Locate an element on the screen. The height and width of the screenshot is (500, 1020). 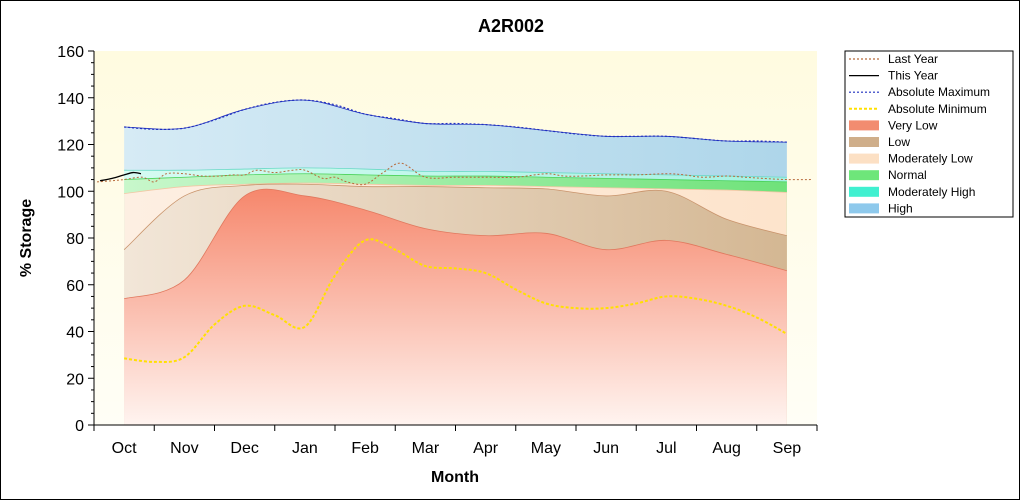
legend-item: Absolute Minimum is located at coordinates (918, 109).